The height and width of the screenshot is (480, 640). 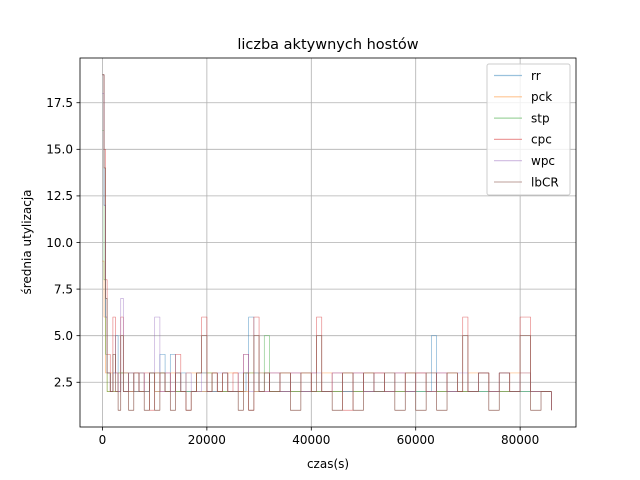 I want to click on x-axis: 0 20000 40000 60000 80000, so click(x=319, y=437).